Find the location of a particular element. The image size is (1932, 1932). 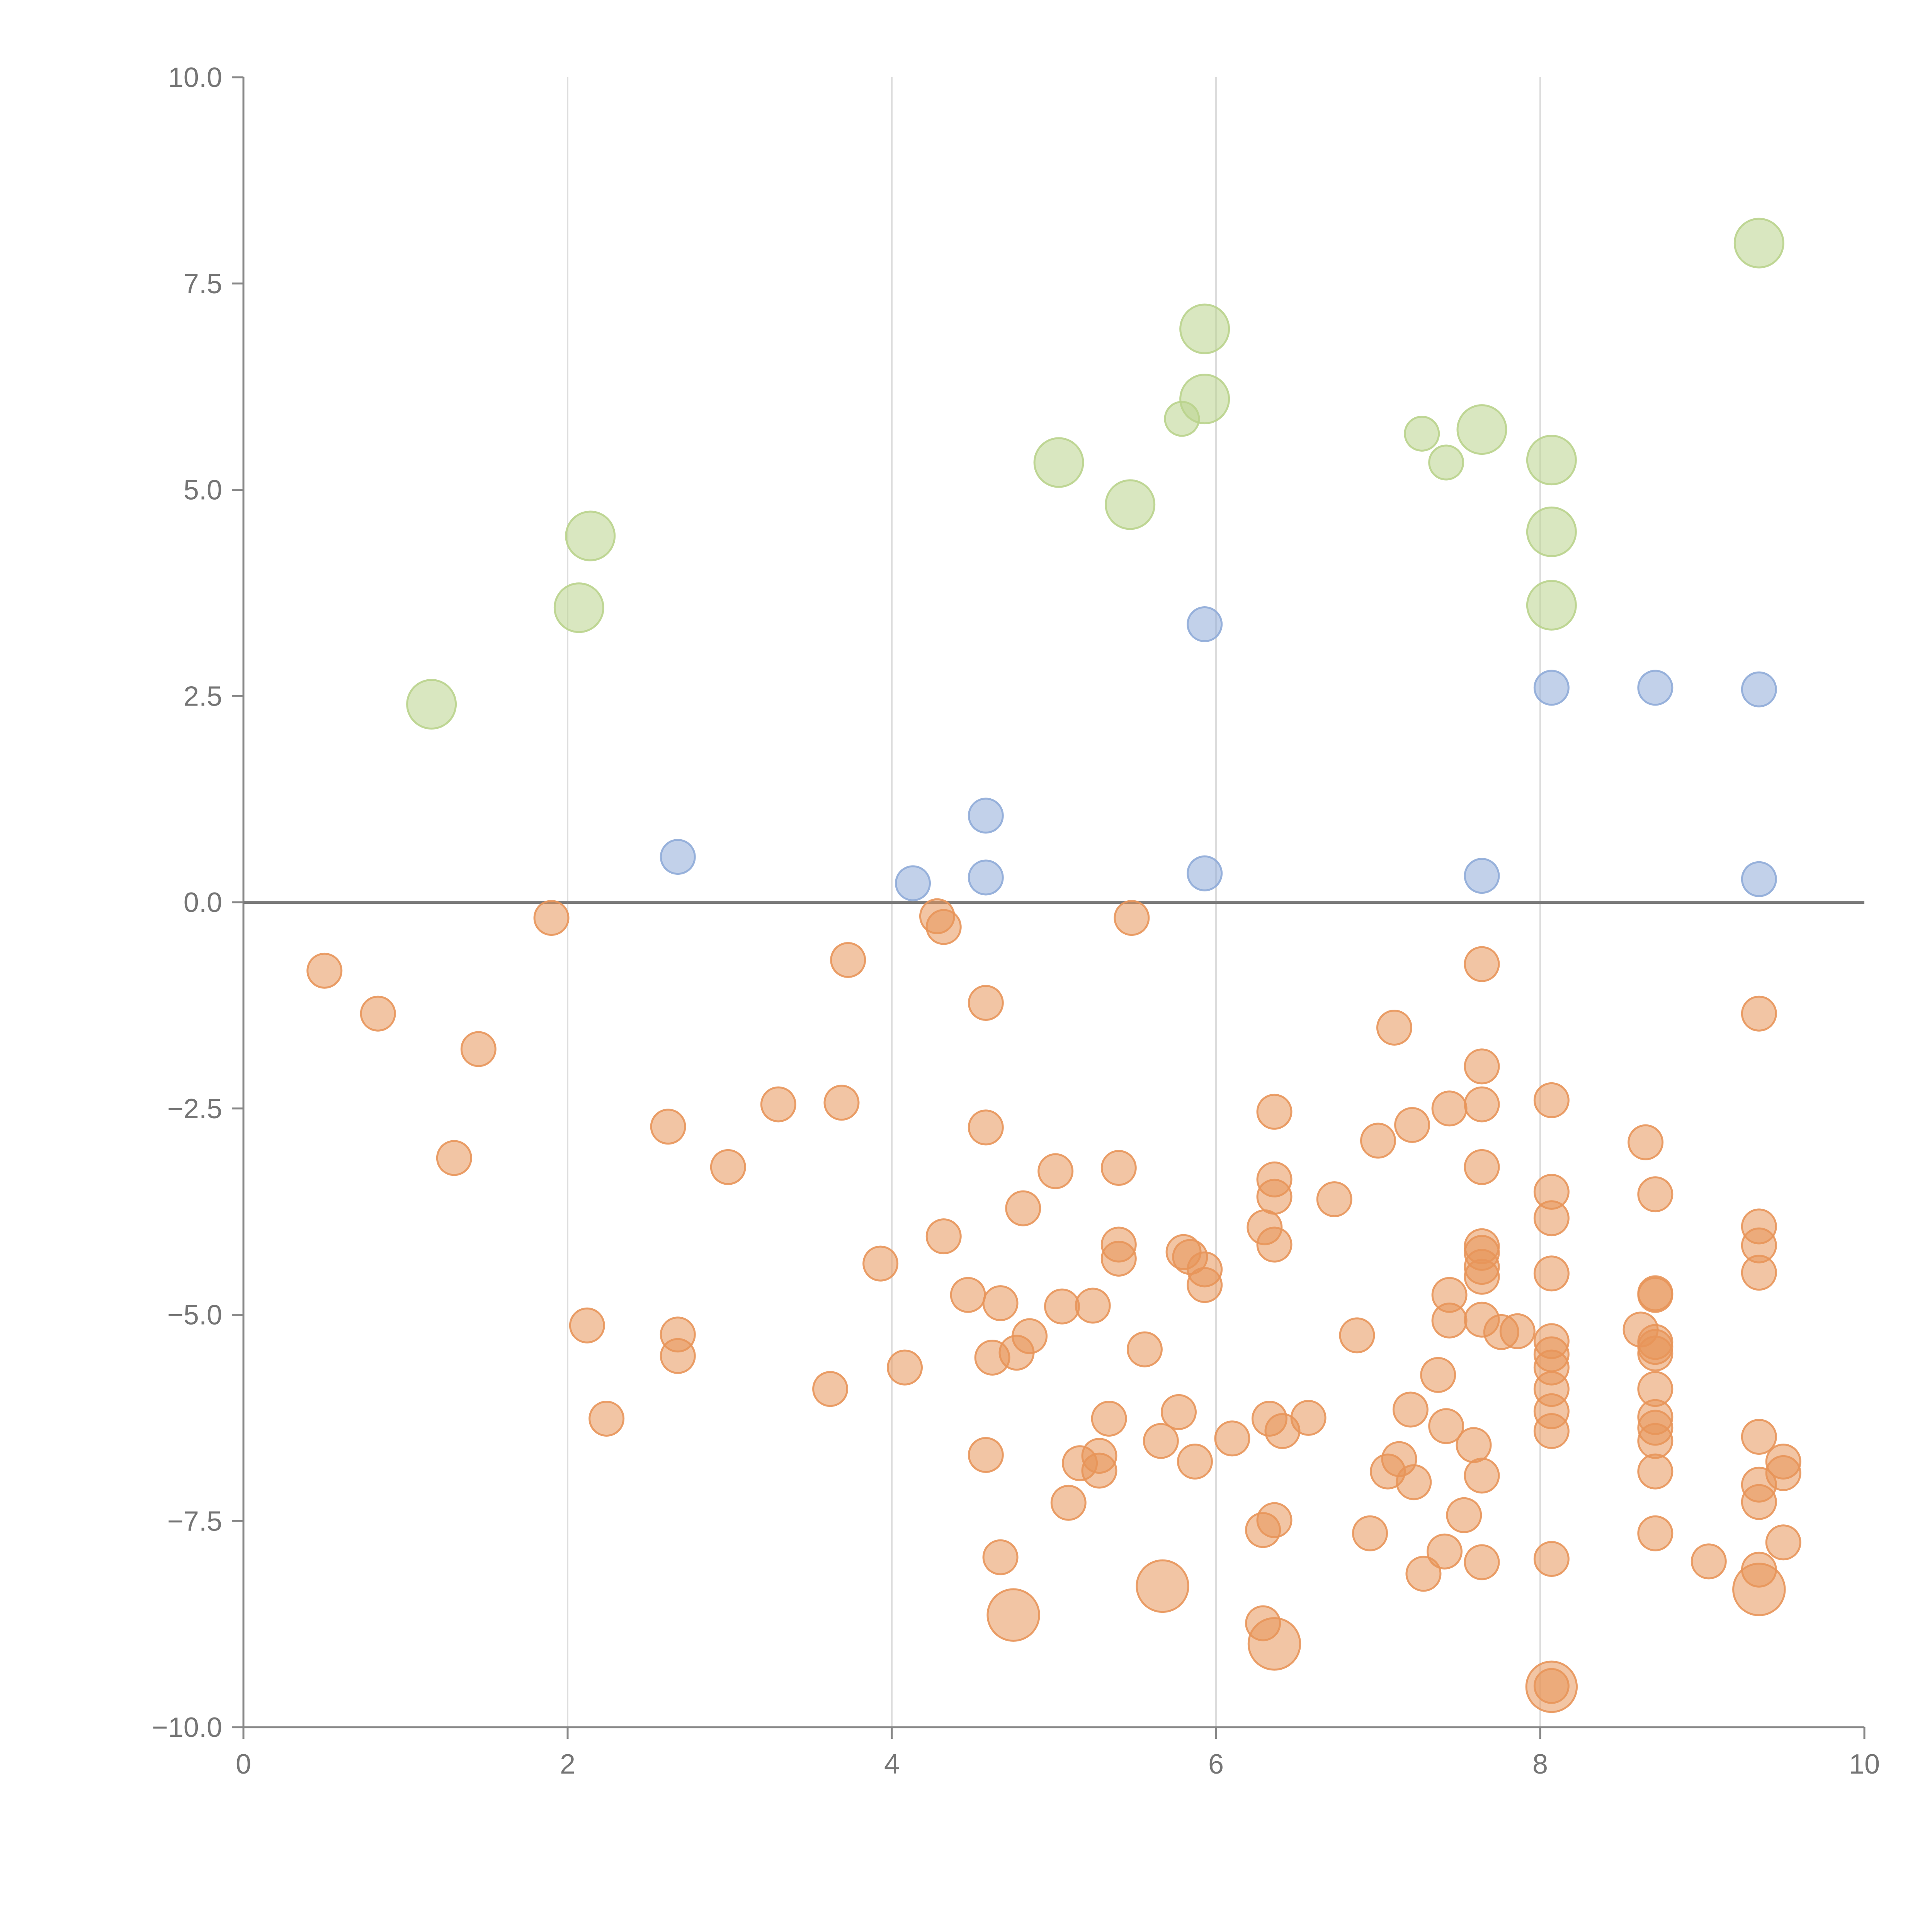

x-tick-label: 8 is located at coordinates (1540, 1765).